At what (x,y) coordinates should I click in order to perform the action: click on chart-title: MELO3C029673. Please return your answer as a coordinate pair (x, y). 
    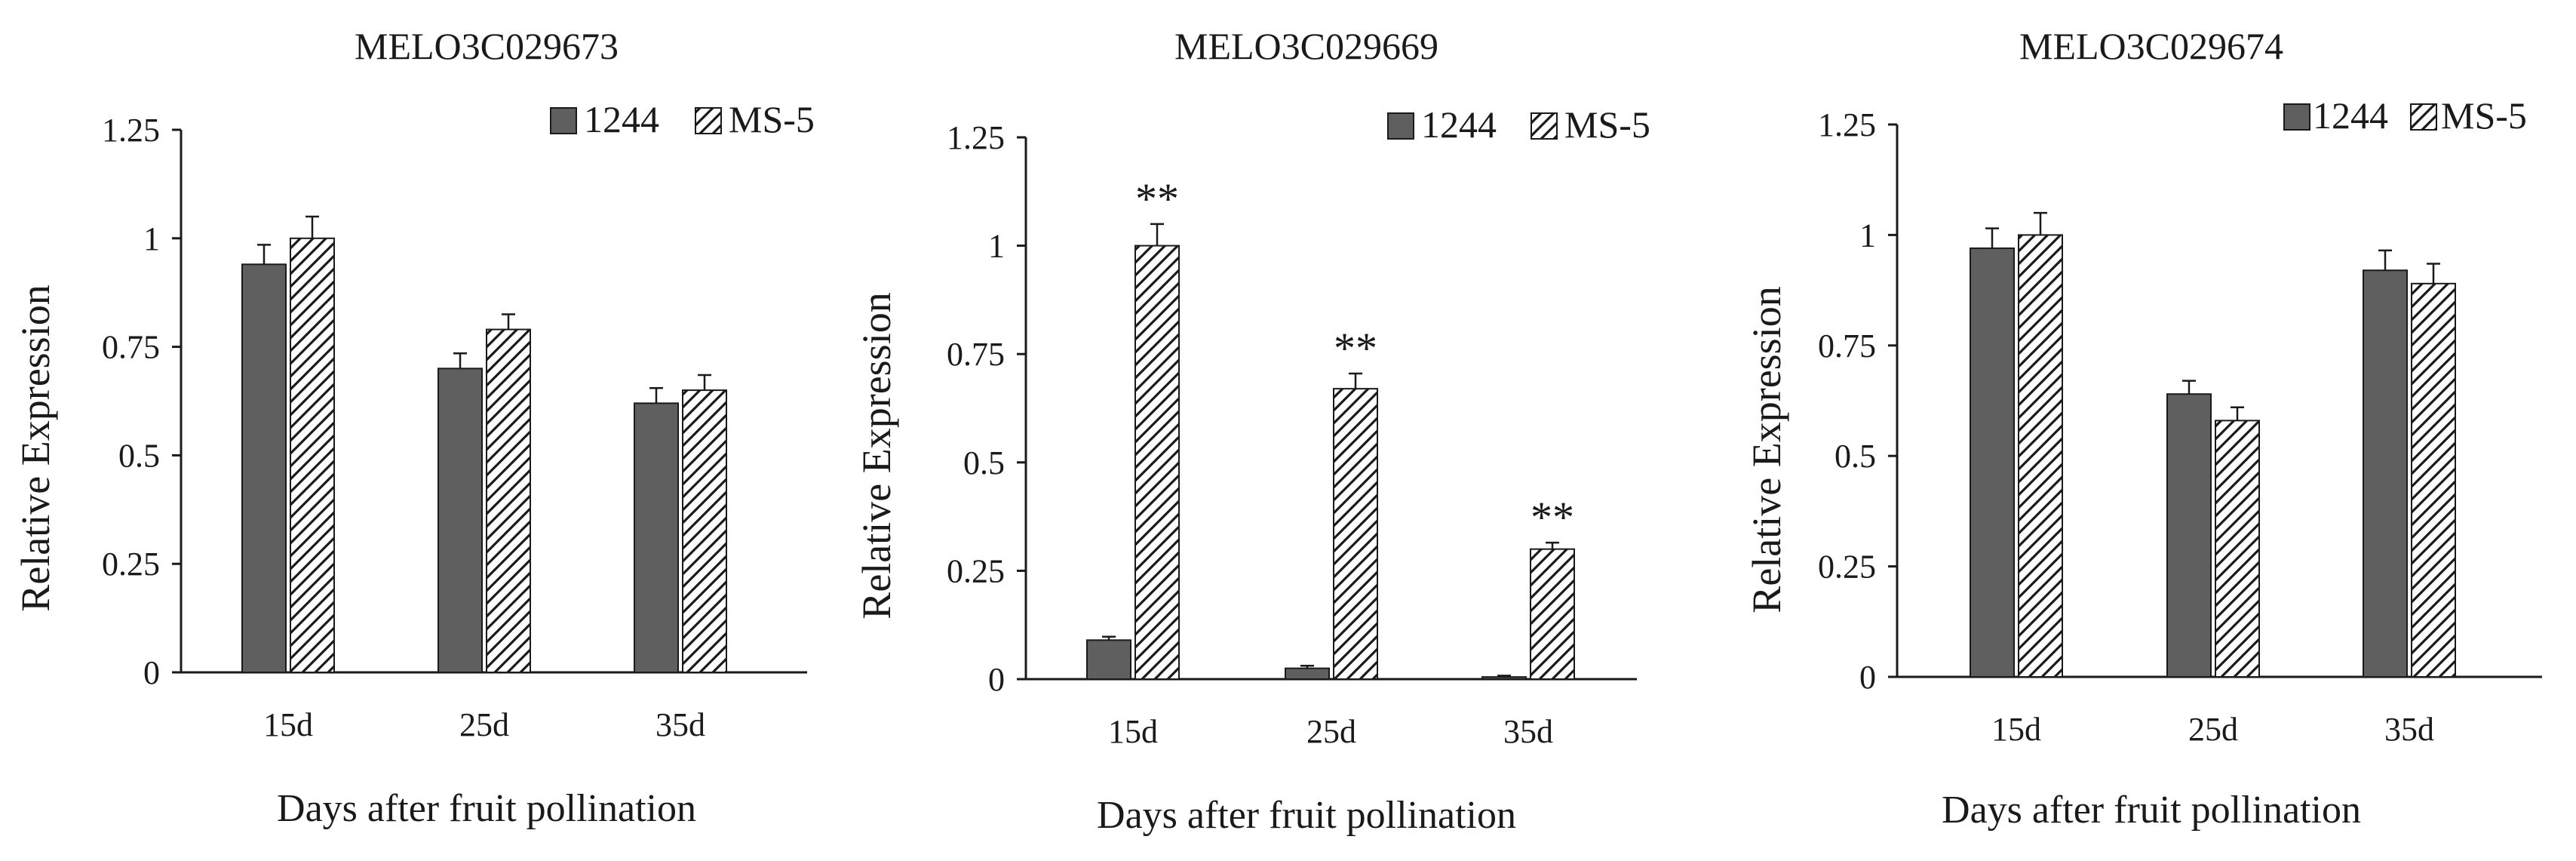
    Looking at the image, I should click on (487, 46).